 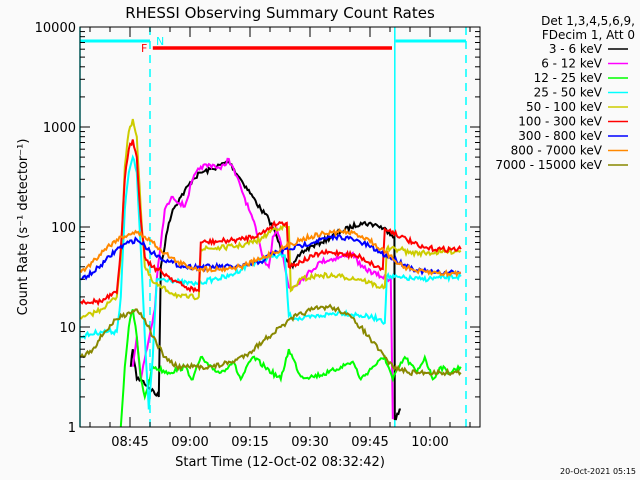 I want to click on y-axis-label: Count Rate (s⁻¹ detector⁻¹), so click(x=23, y=227).